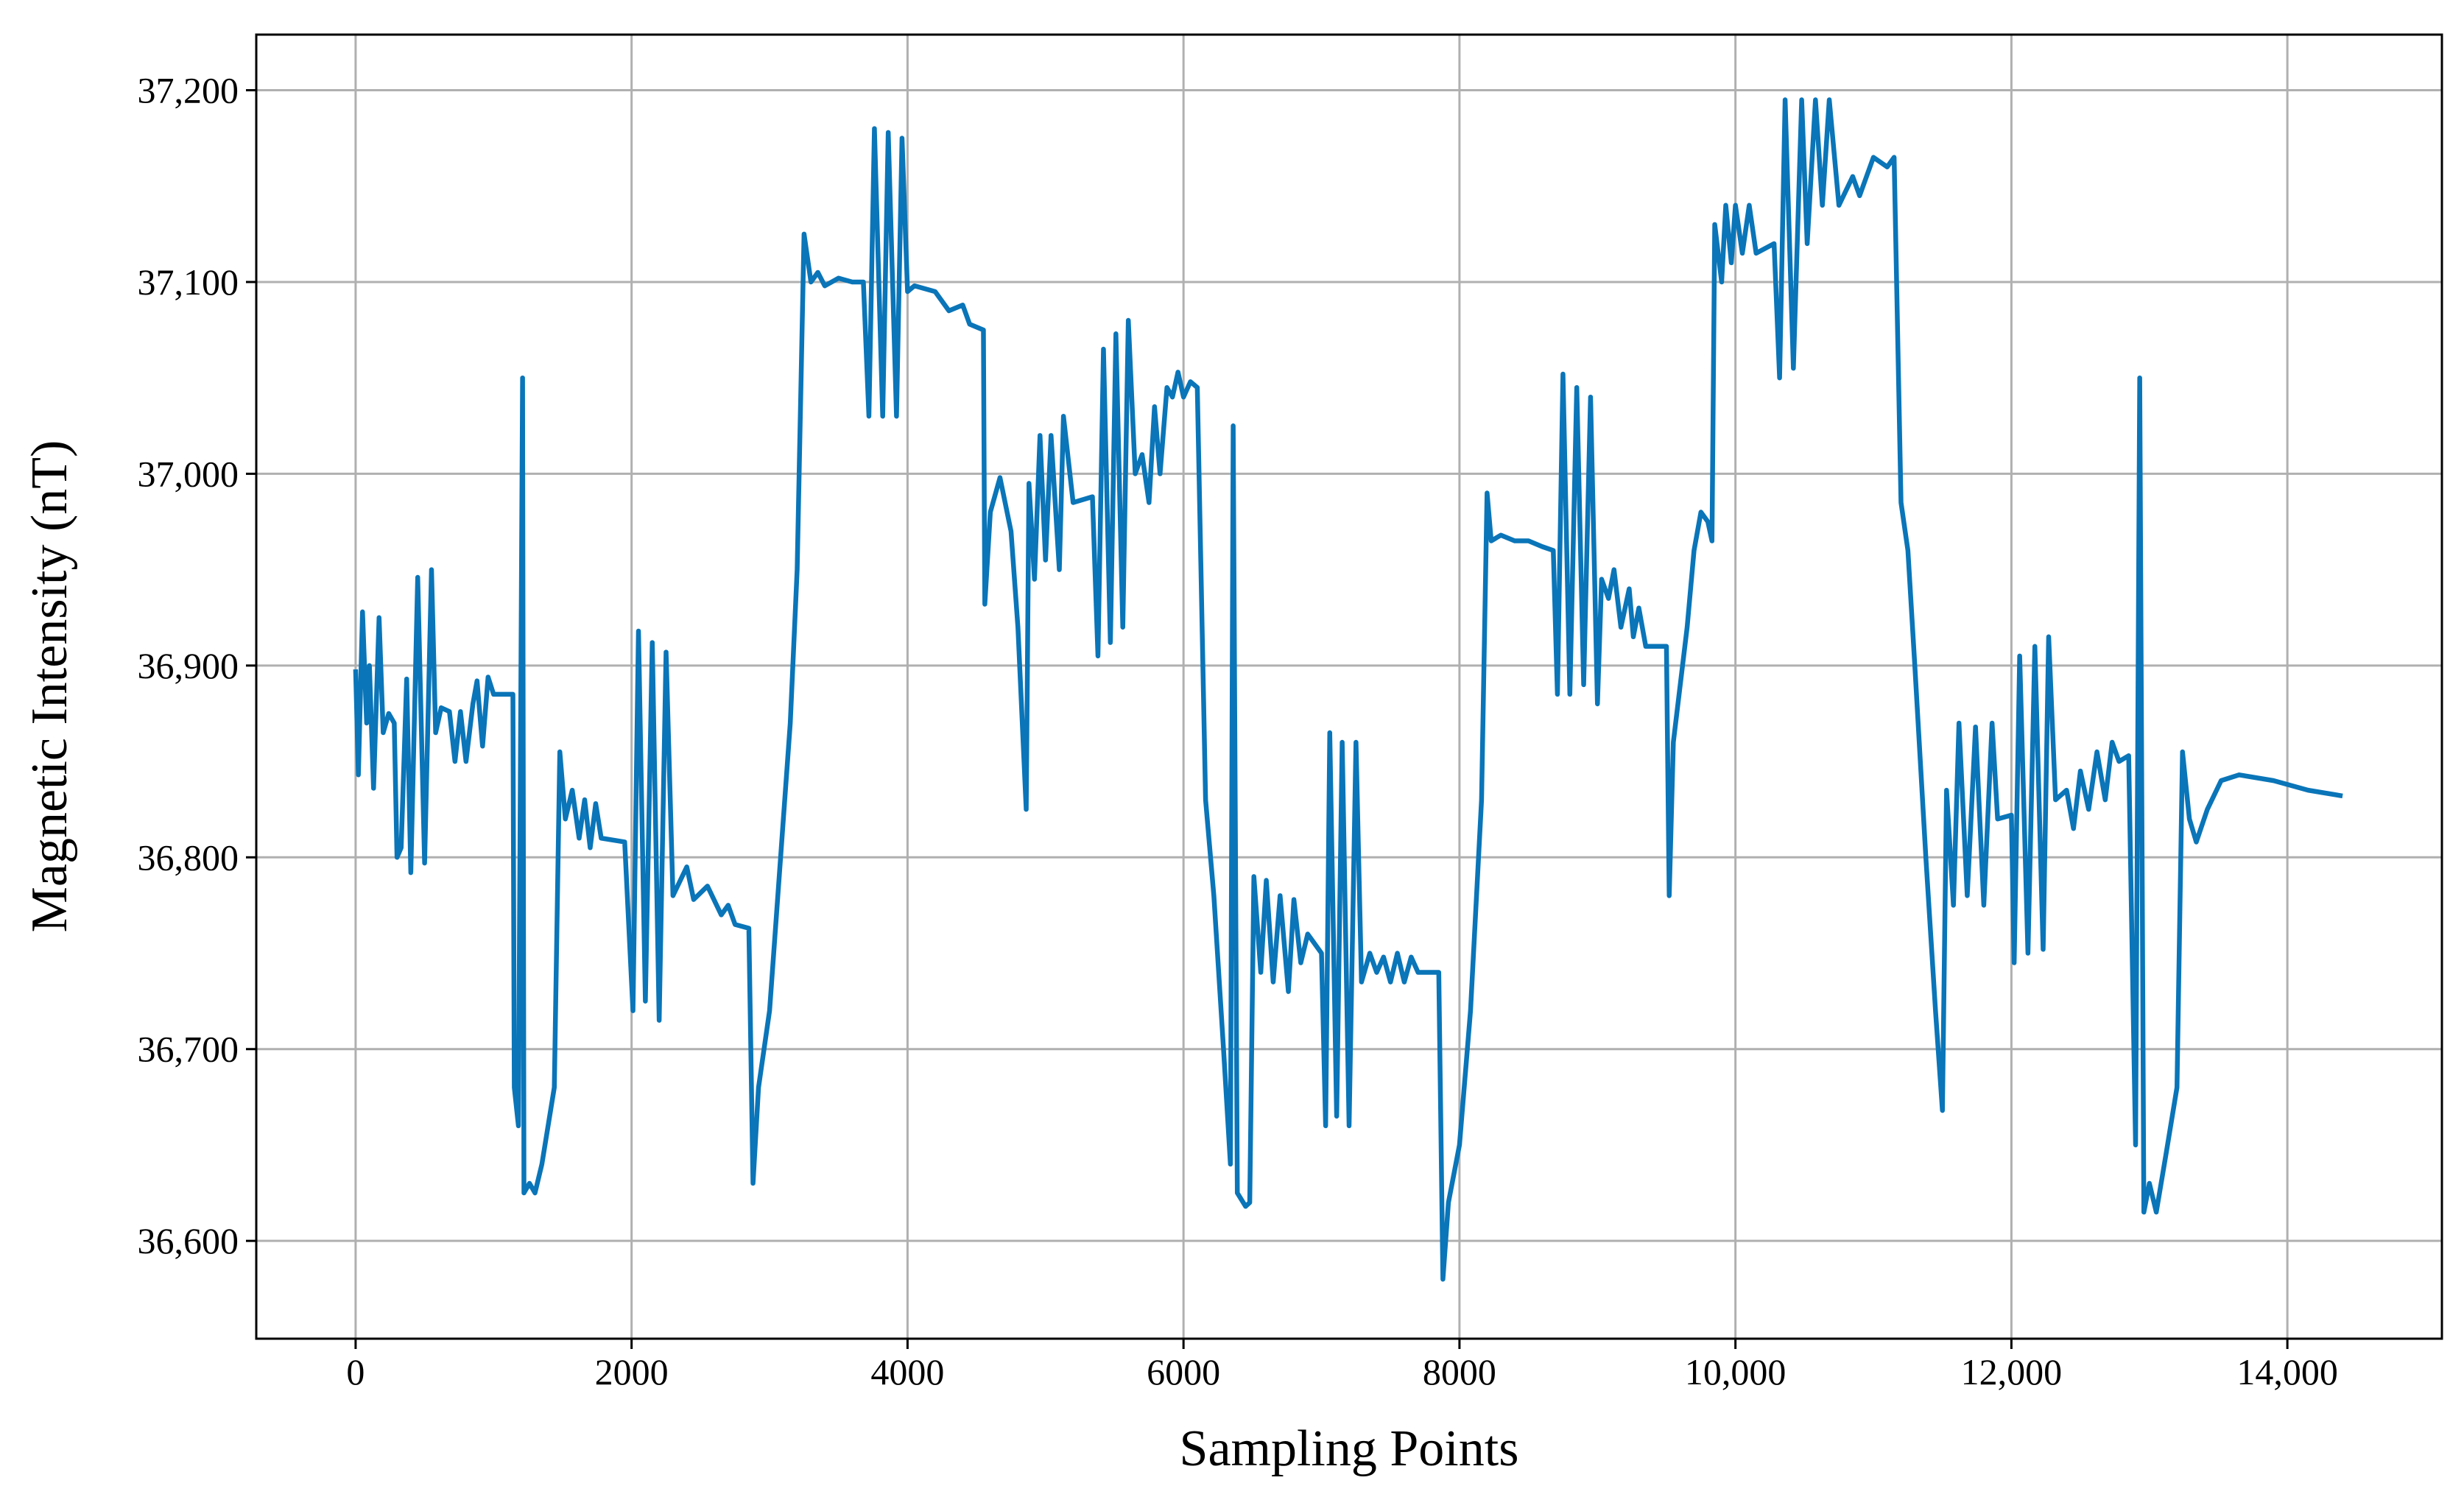  Describe the element at coordinates (188, 665) in the screenshot. I see `y-tick-label: 36,900` at that location.